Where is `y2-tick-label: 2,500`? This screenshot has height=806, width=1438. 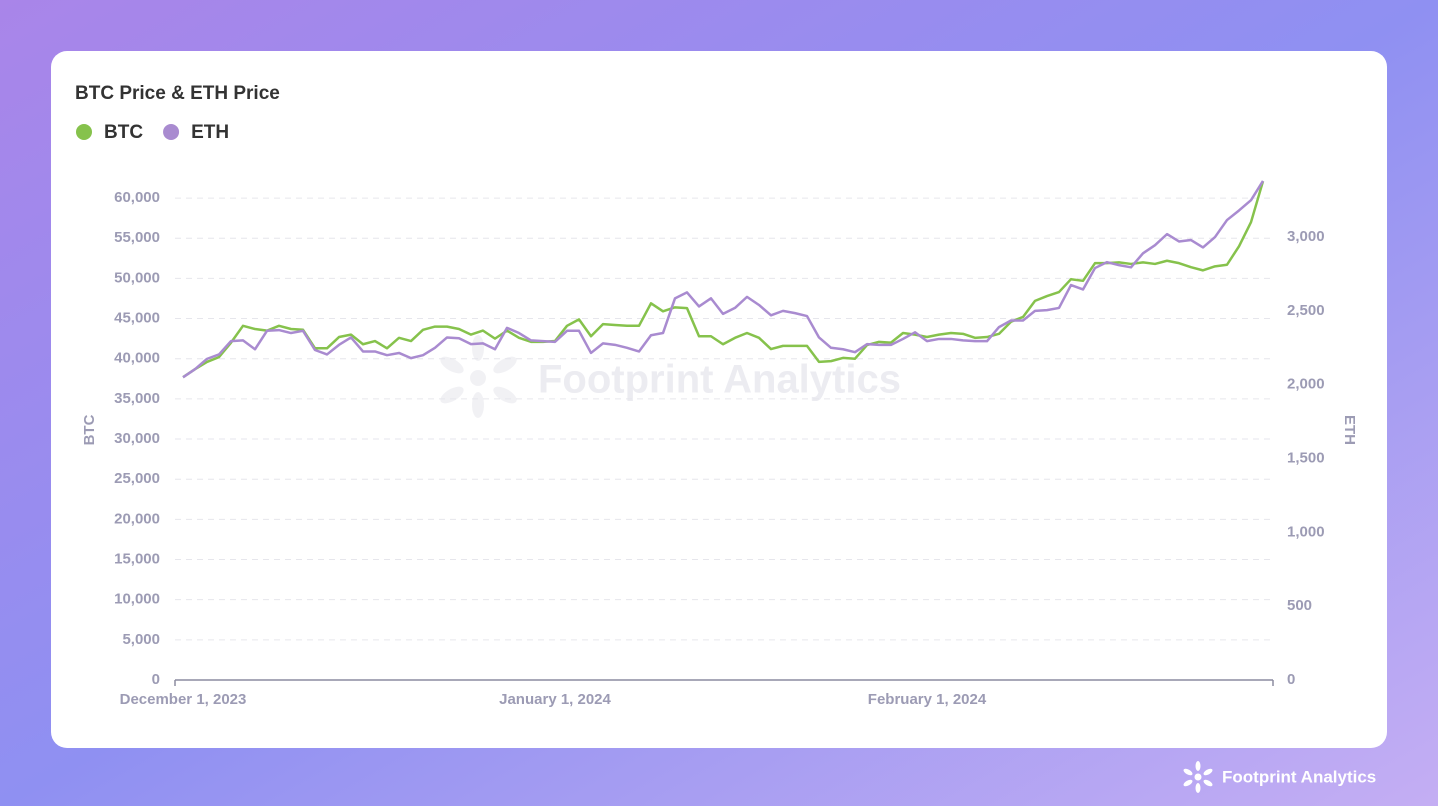
y2-tick-label: 2,500 is located at coordinates (1306, 310).